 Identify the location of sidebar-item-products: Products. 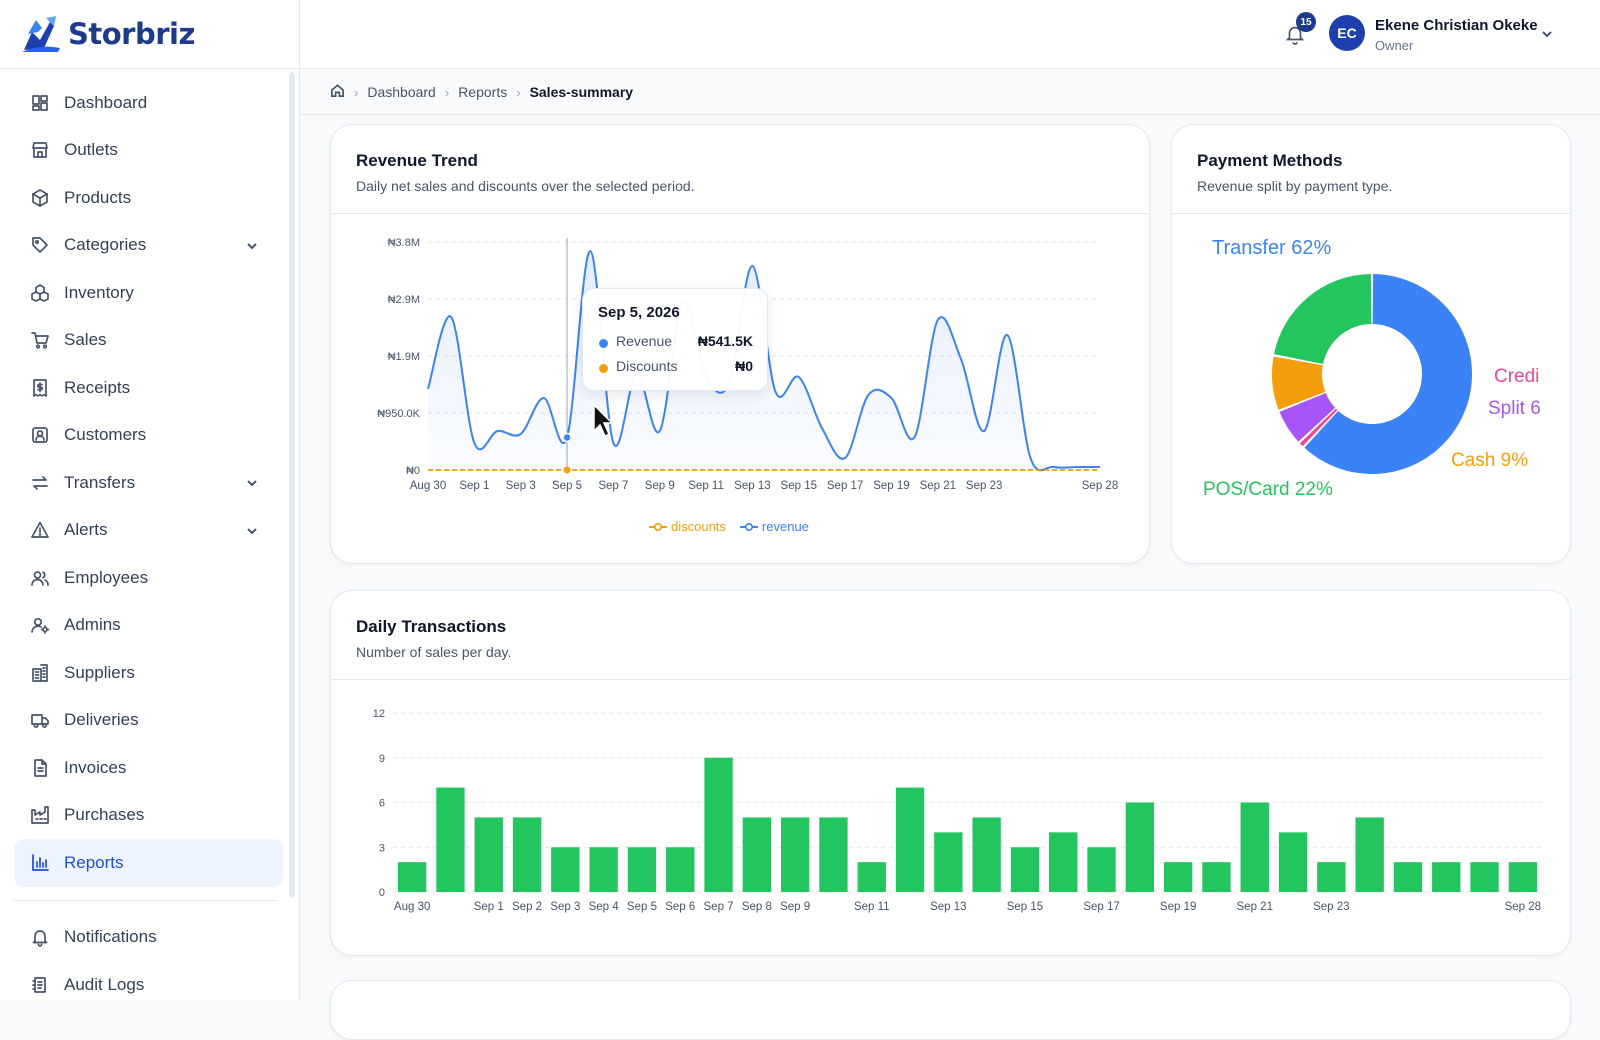
(144, 198).